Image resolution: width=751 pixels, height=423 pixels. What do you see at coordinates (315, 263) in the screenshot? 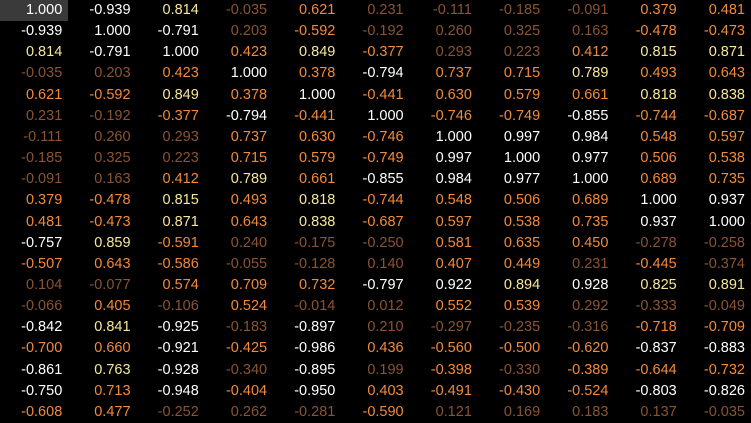
I see `correlation-cell: -0.128` at bounding box center [315, 263].